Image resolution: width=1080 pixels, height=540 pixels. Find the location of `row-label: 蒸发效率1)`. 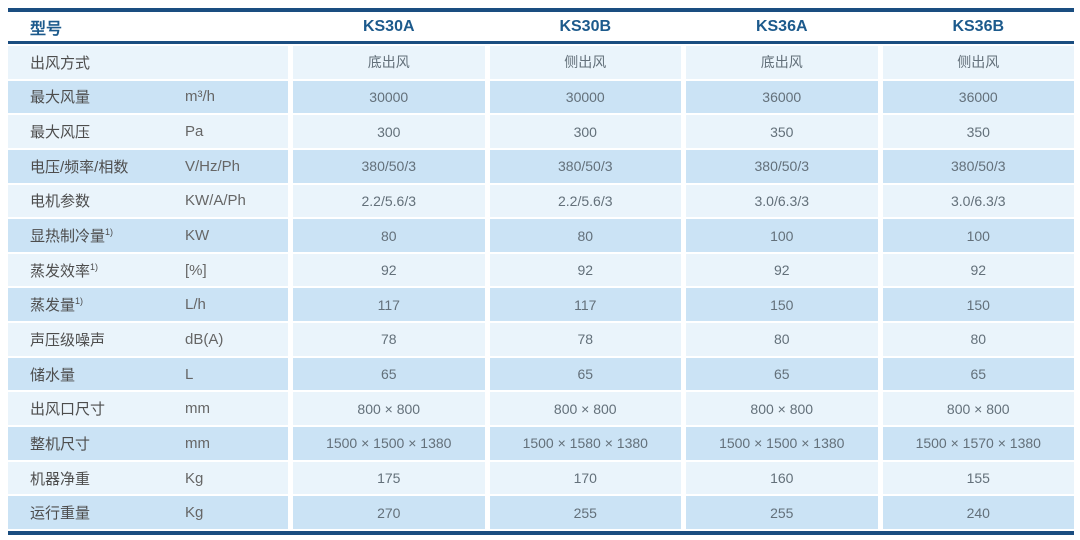

row-label: 蒸发效率1) is located at coordinates (64, 270).